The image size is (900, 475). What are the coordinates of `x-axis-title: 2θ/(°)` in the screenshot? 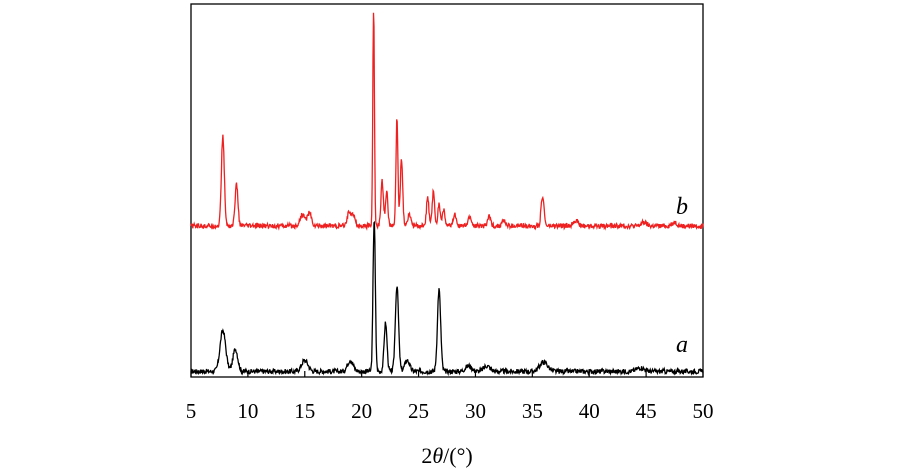 It's located at (446, 455).